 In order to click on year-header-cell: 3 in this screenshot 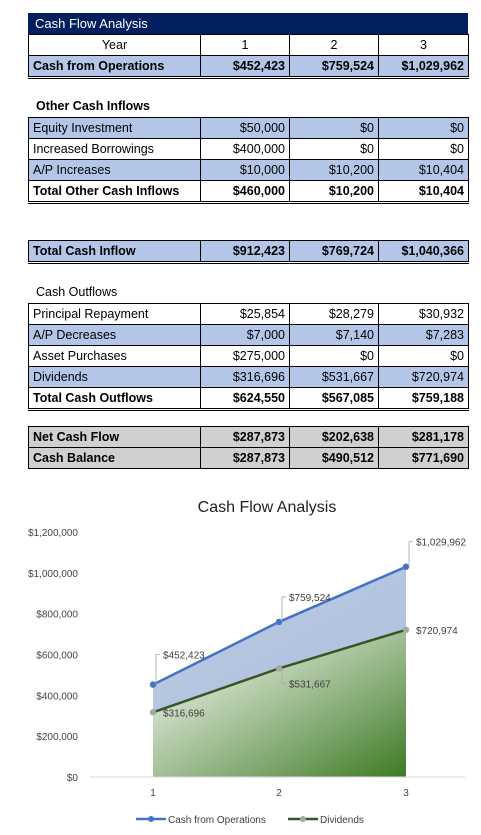, I will do `click(423, 45)`.